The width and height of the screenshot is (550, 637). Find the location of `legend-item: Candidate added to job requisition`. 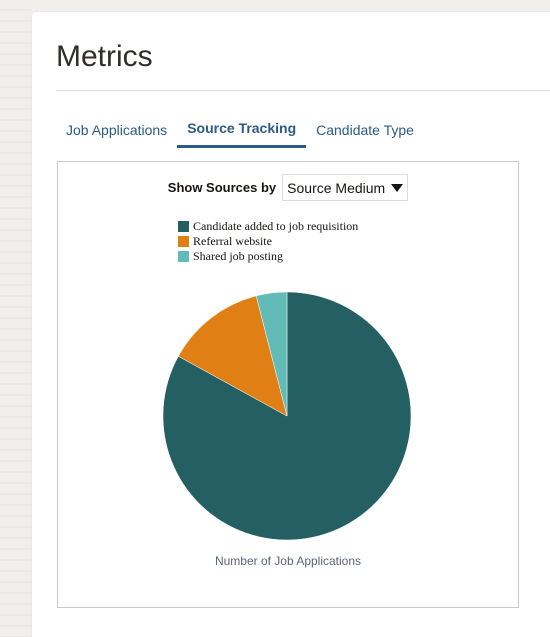

legend-item: Candidate added to job requisition is located at coordinates (268, 226).